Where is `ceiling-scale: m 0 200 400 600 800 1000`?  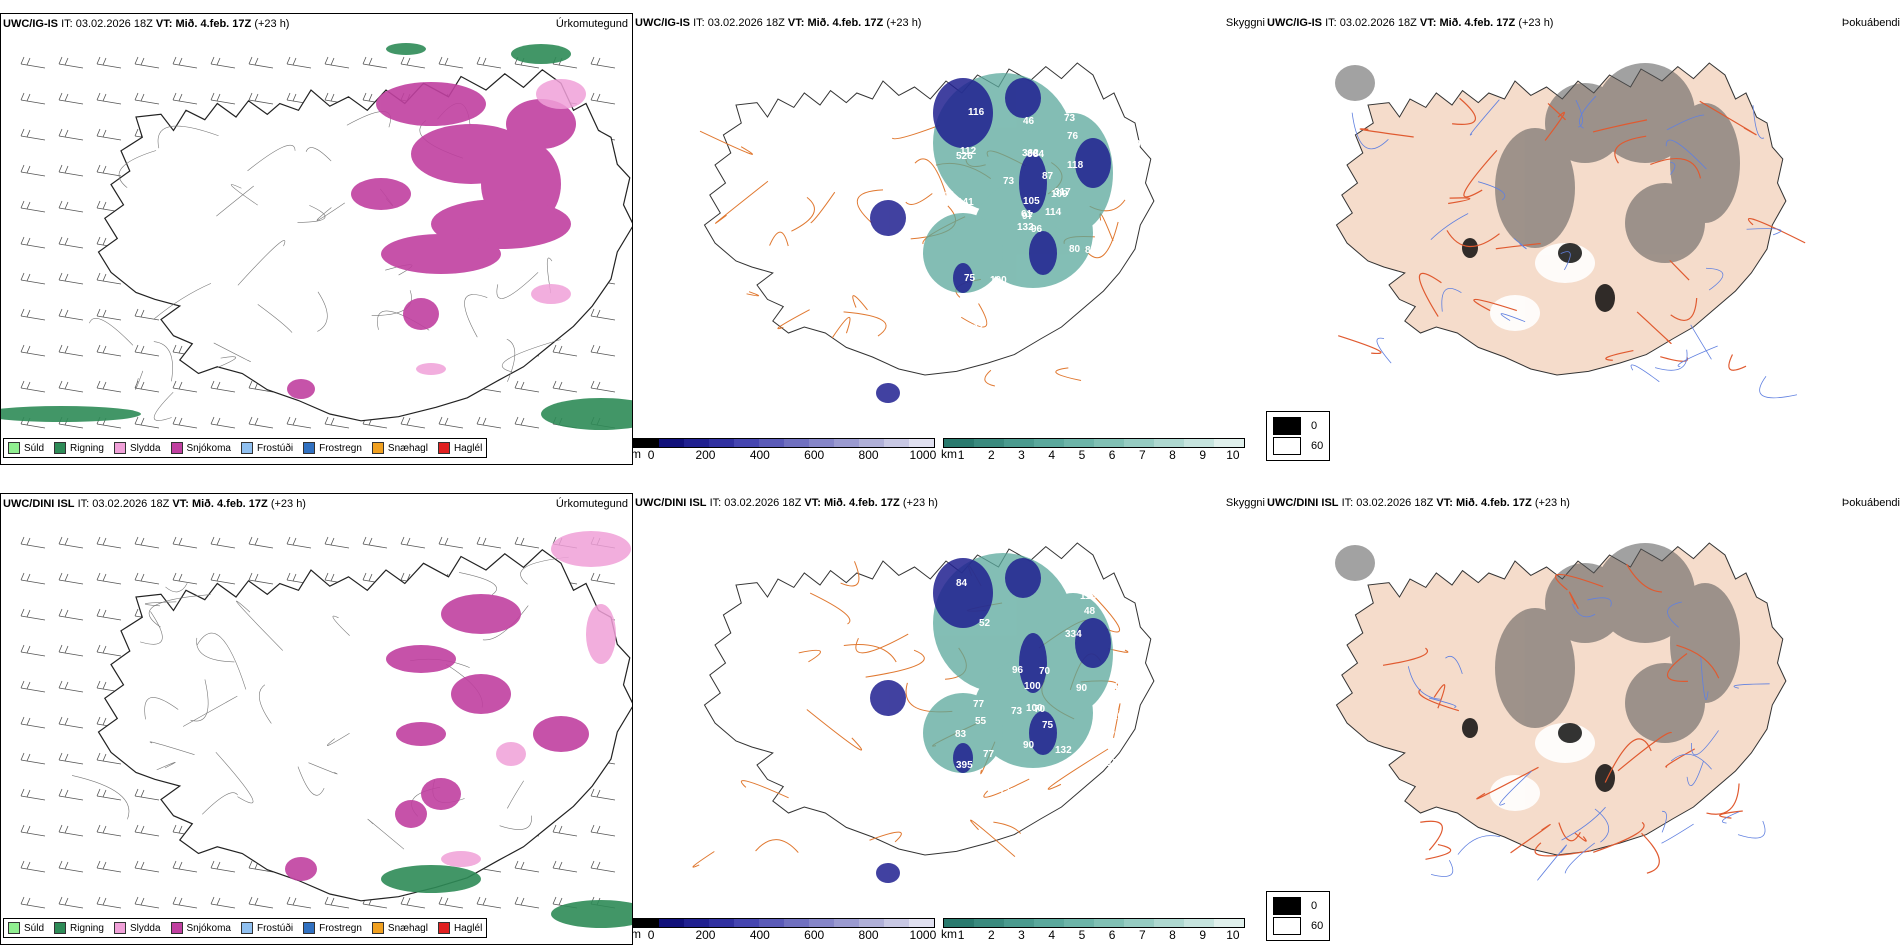 ceiling-scale: m 0 200 400 600 800 1000 is located at coordinates (784, 930).